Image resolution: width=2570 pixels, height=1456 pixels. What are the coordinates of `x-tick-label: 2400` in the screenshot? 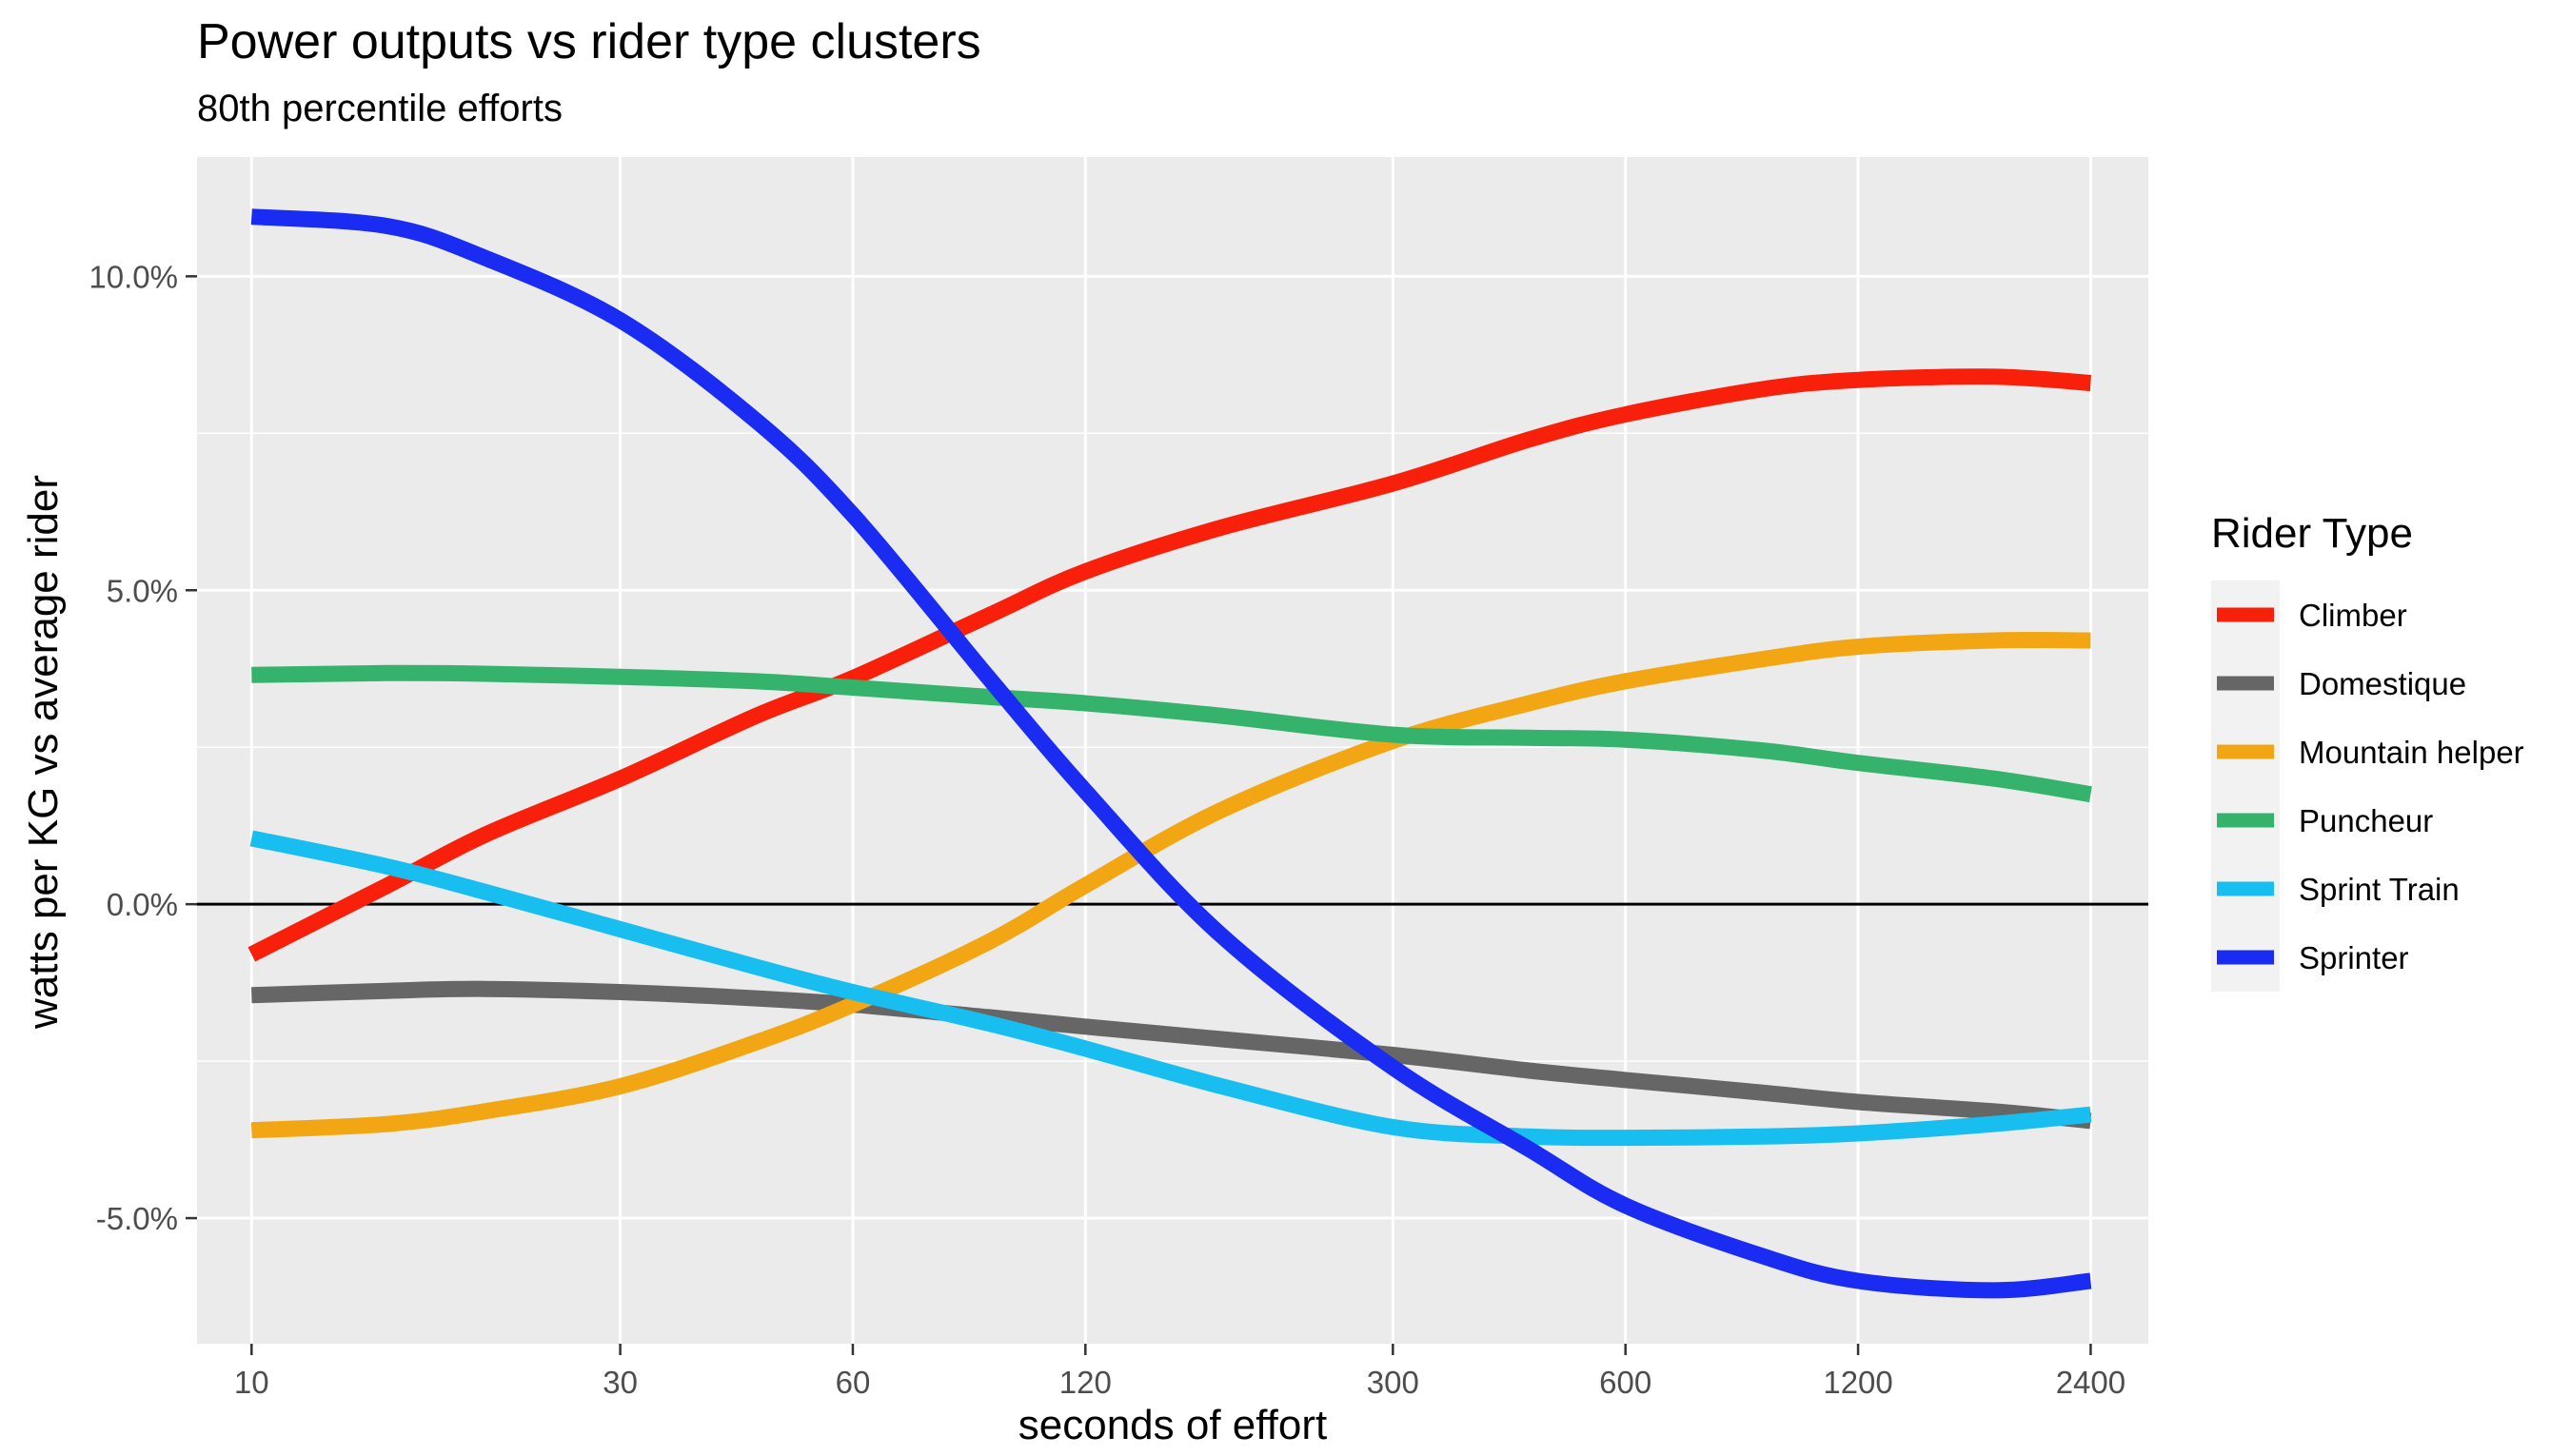 It's located at (2090, 1382).